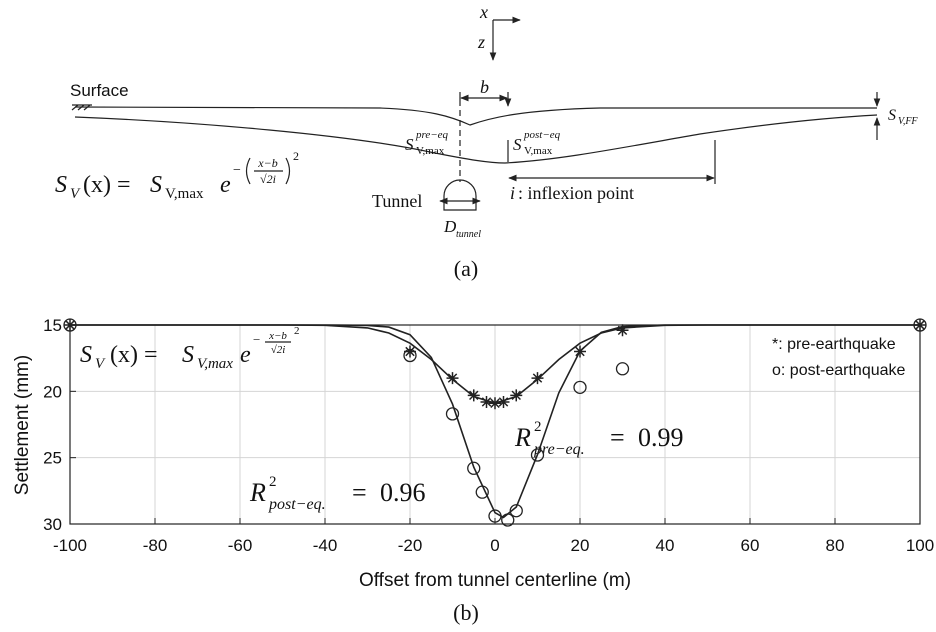 The height and width of the screenshot is (632, 936). I want to click on paren-right, so click(288, 171).